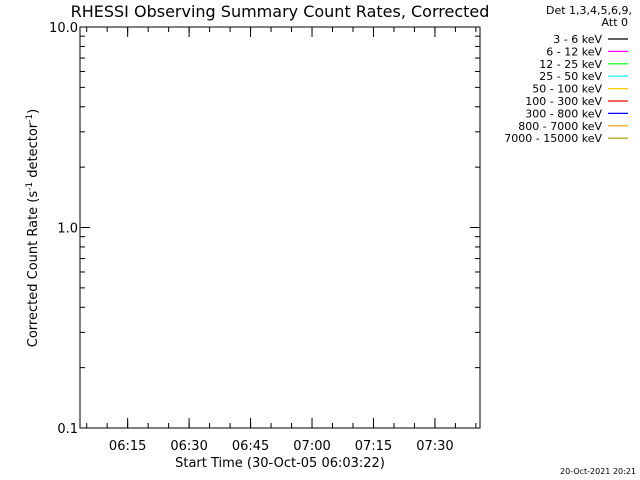 The height and width of the screenshot is (480, 640). I want to click on footer-timestamp: 20-Oct-2021 20:21, so click(598, 471).